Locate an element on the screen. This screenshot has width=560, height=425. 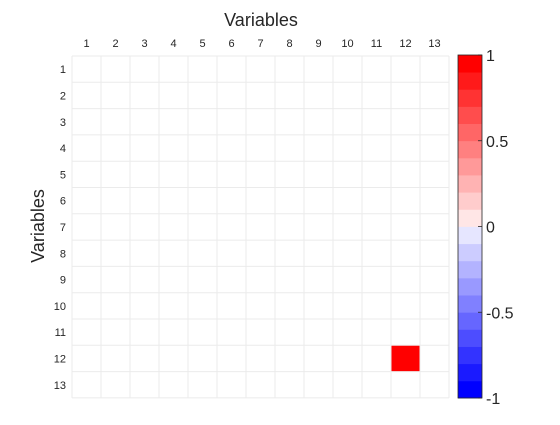
x-tick-label: 10 is located at coordinates (347, 44).